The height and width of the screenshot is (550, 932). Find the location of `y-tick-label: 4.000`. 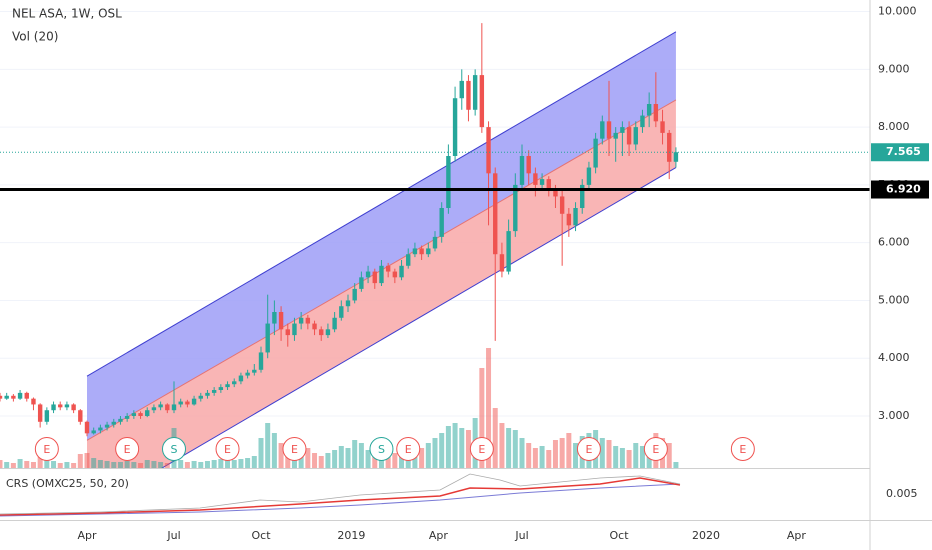

y-tick-label: 4.000 is located at coordinates (894, 357).